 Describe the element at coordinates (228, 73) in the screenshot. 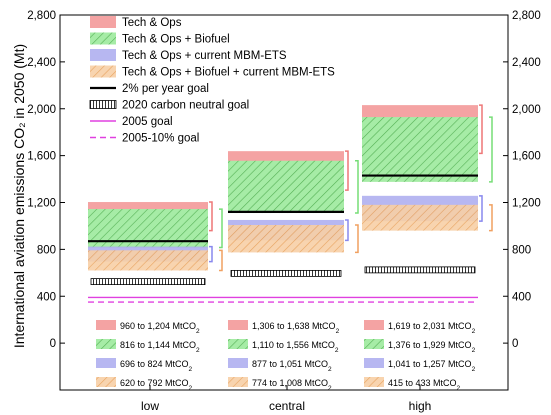

I see `legend-label: Tech & Ops + Biofuel + current MBM-ETS` at that location.